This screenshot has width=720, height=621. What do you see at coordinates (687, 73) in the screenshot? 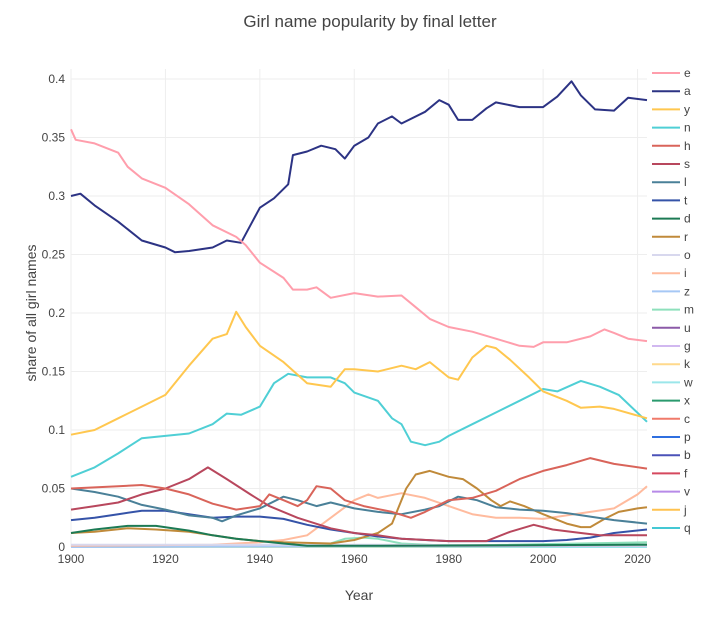
I see `legend-label: e` at bounding box center [687, 73].